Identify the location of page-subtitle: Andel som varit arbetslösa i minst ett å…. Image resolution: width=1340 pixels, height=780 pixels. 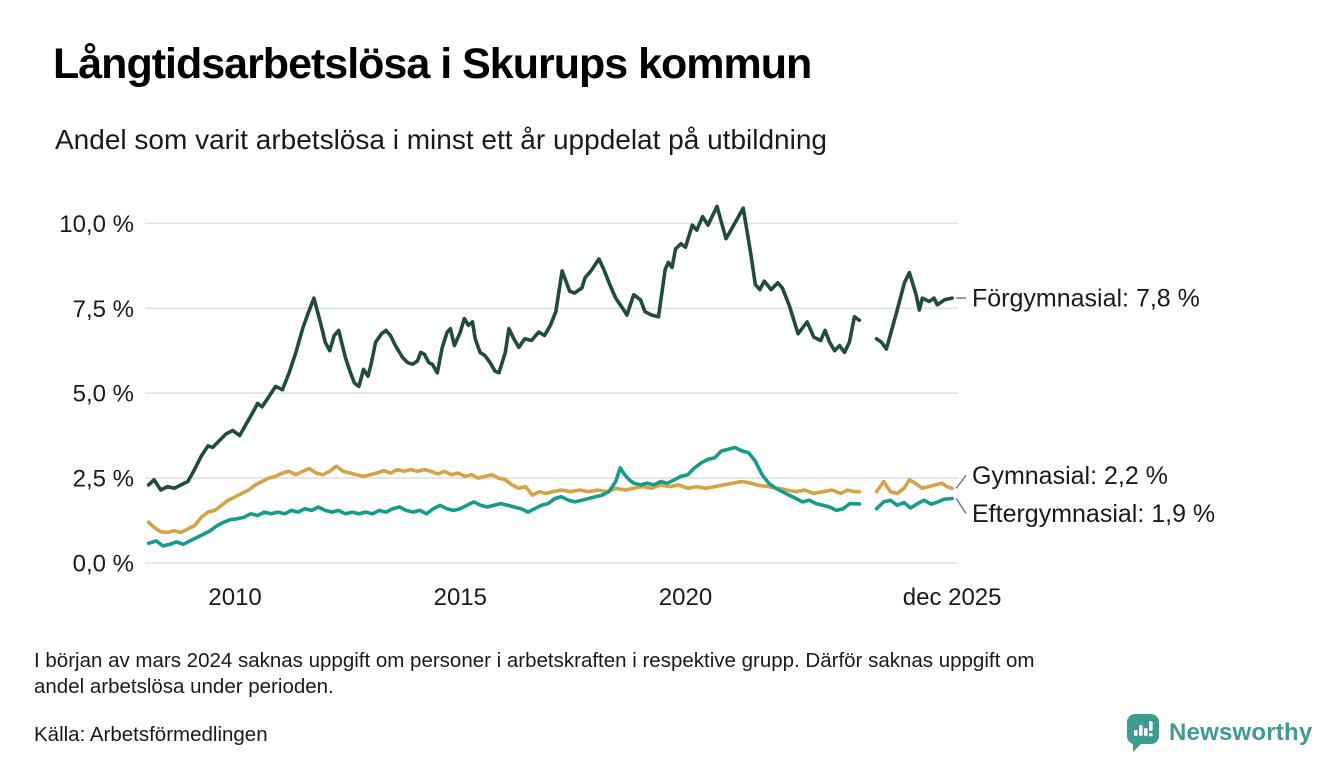
(441, 139).